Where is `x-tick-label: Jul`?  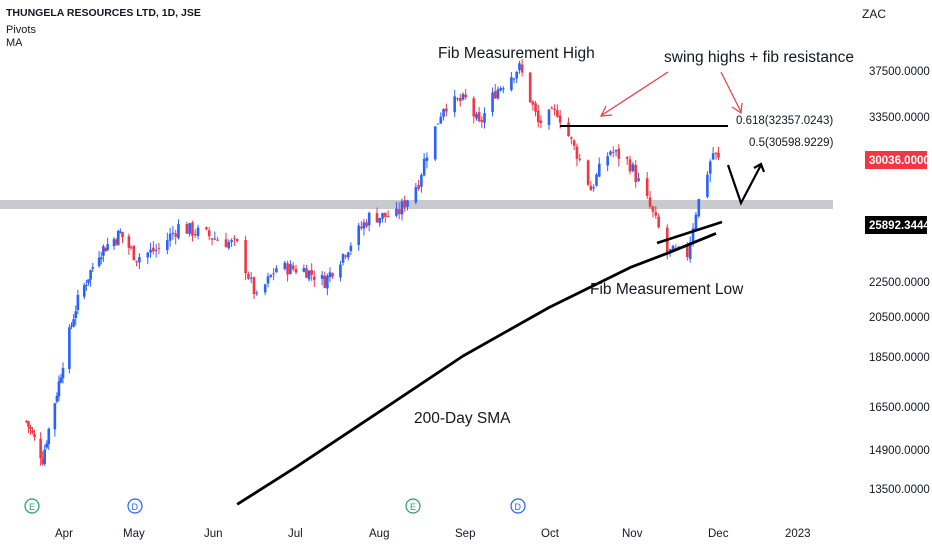 x-tick-label: Jul is located at coordinates (295, 534).